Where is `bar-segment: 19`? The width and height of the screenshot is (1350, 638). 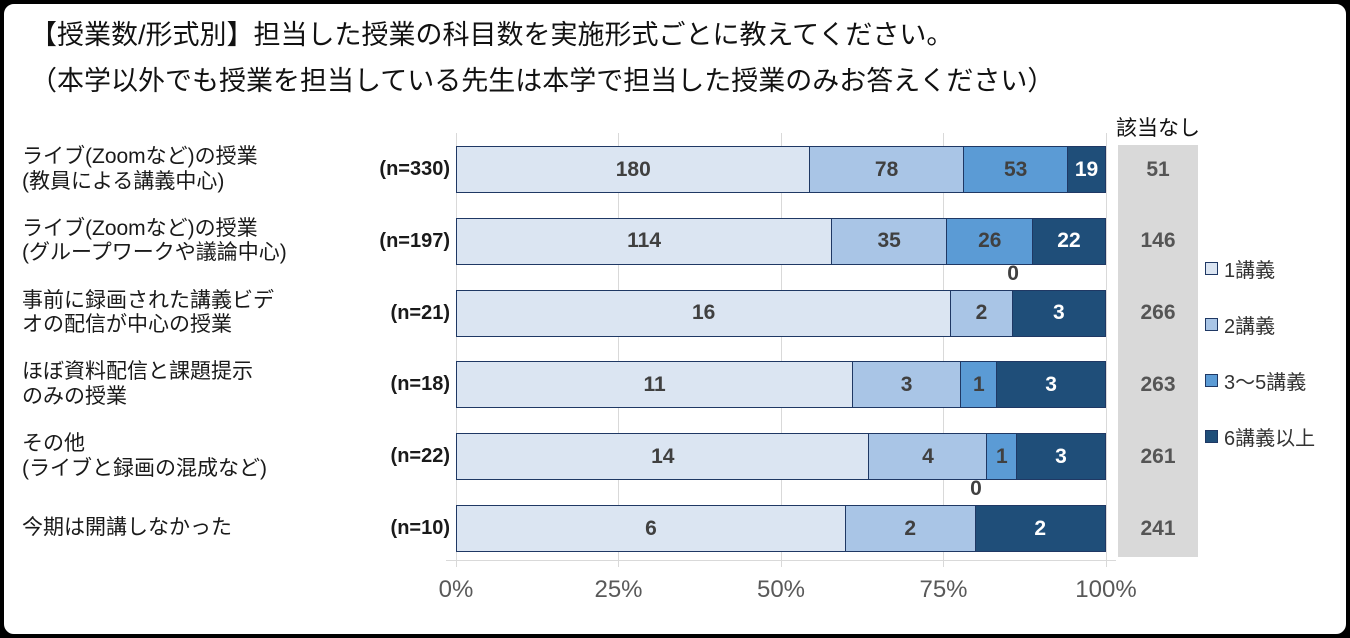 bar-segment: 19 is located at coordinates (1086, 169).